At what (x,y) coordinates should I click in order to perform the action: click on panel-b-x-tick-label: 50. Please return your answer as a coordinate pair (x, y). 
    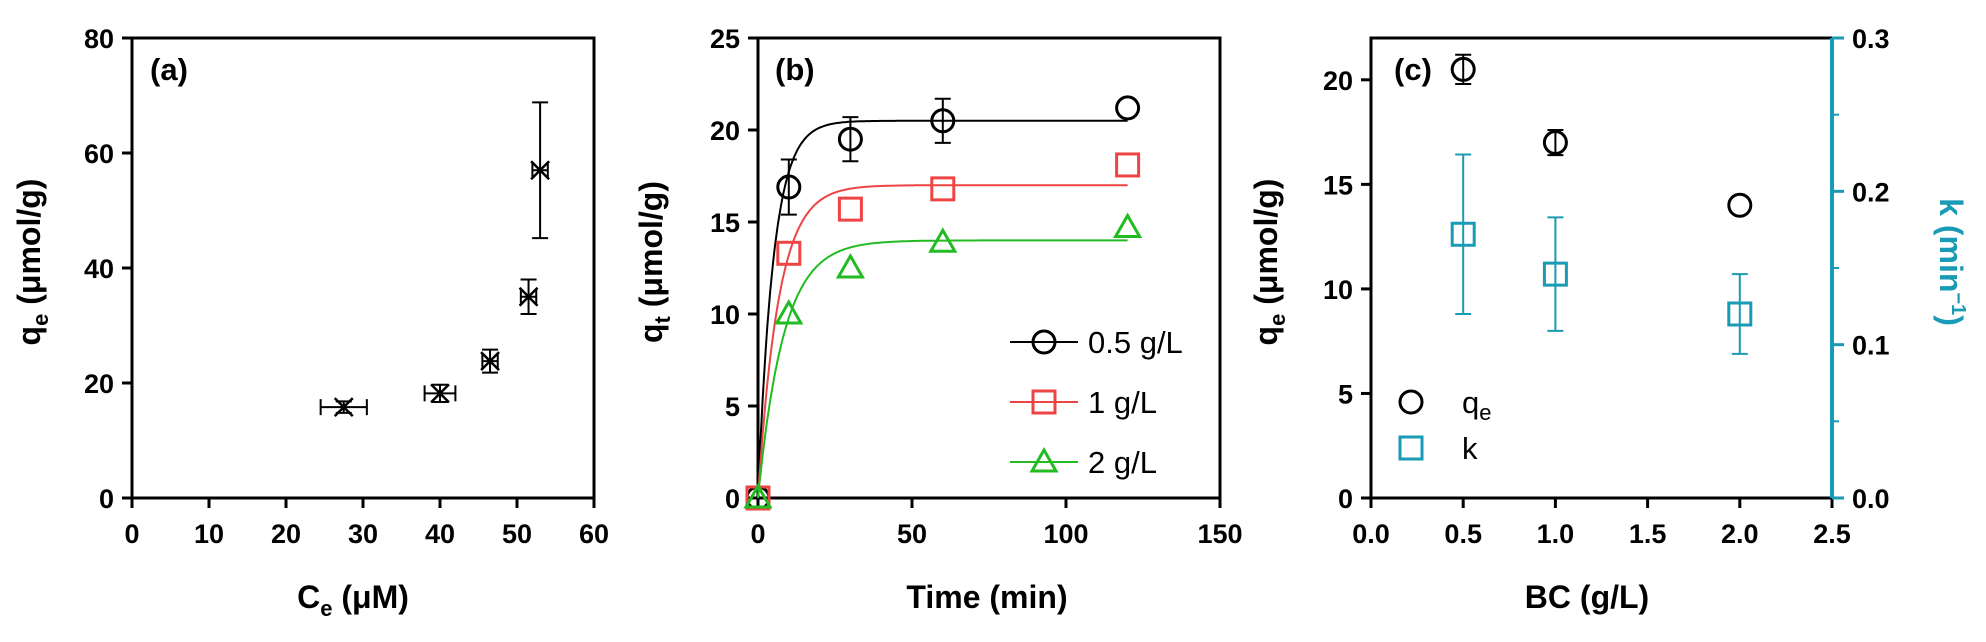
    Looking at the image, I should click on (912, 534).